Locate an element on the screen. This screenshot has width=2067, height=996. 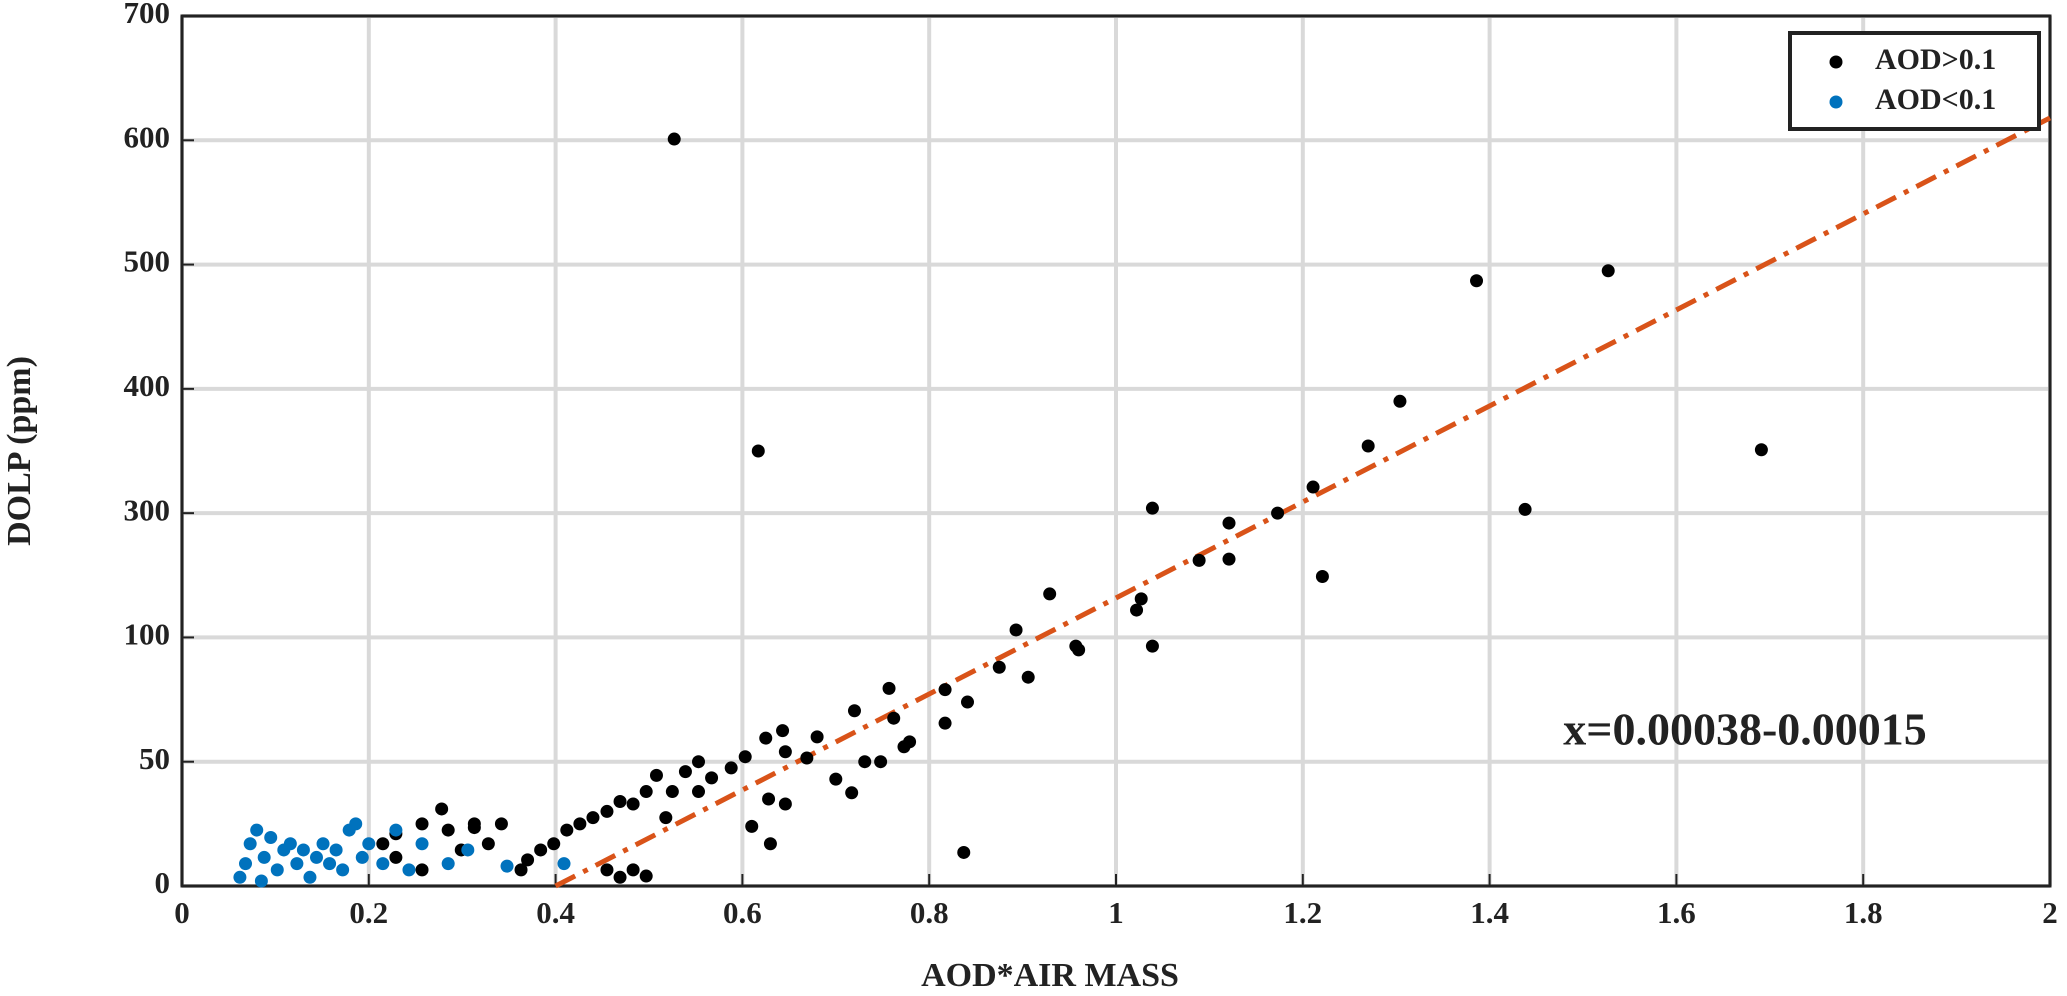
x-tick-label: 1.8 is located at coordinates (1863, 912).